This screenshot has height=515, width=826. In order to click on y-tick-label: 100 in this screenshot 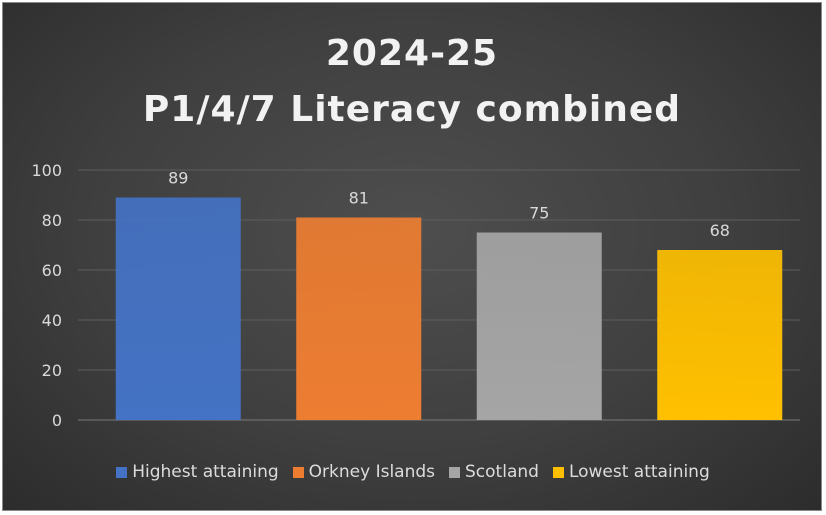, I will do `click(46, 170)`.